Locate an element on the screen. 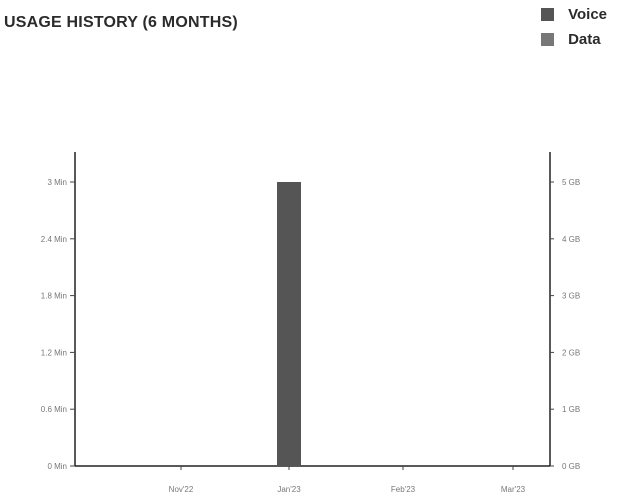 Image resolution: width=631 pixels, height=502 pixels. y-right-tick-label: 3 GB is located at coordinates (571, 296).